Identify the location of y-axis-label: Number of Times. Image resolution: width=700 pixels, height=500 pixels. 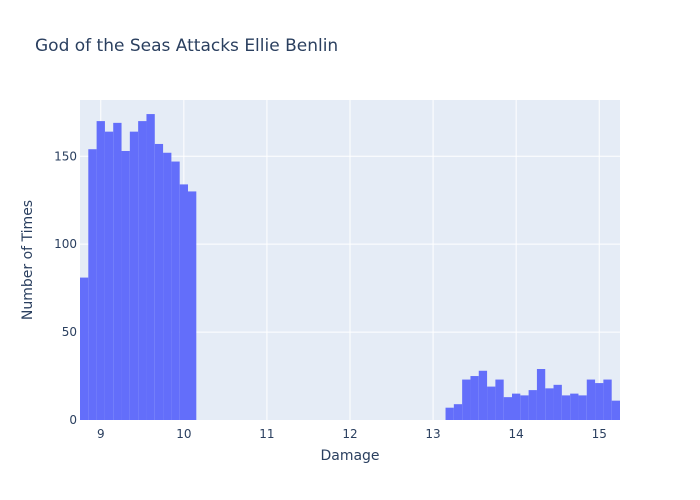
(28, 260).